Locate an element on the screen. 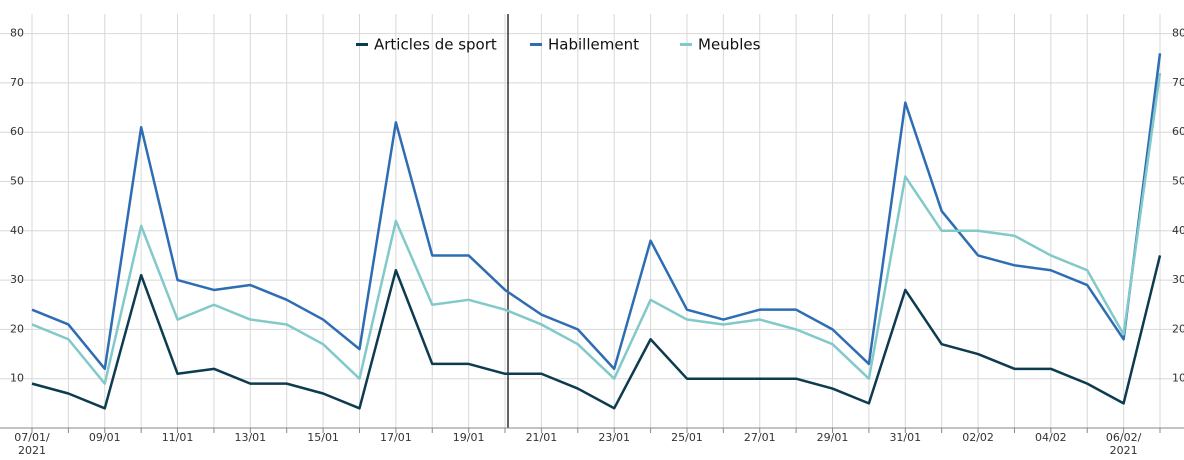 The width and height of the screenshot is (1184, 460). y-tick-label: 60 is located at coordinates (17, 131).